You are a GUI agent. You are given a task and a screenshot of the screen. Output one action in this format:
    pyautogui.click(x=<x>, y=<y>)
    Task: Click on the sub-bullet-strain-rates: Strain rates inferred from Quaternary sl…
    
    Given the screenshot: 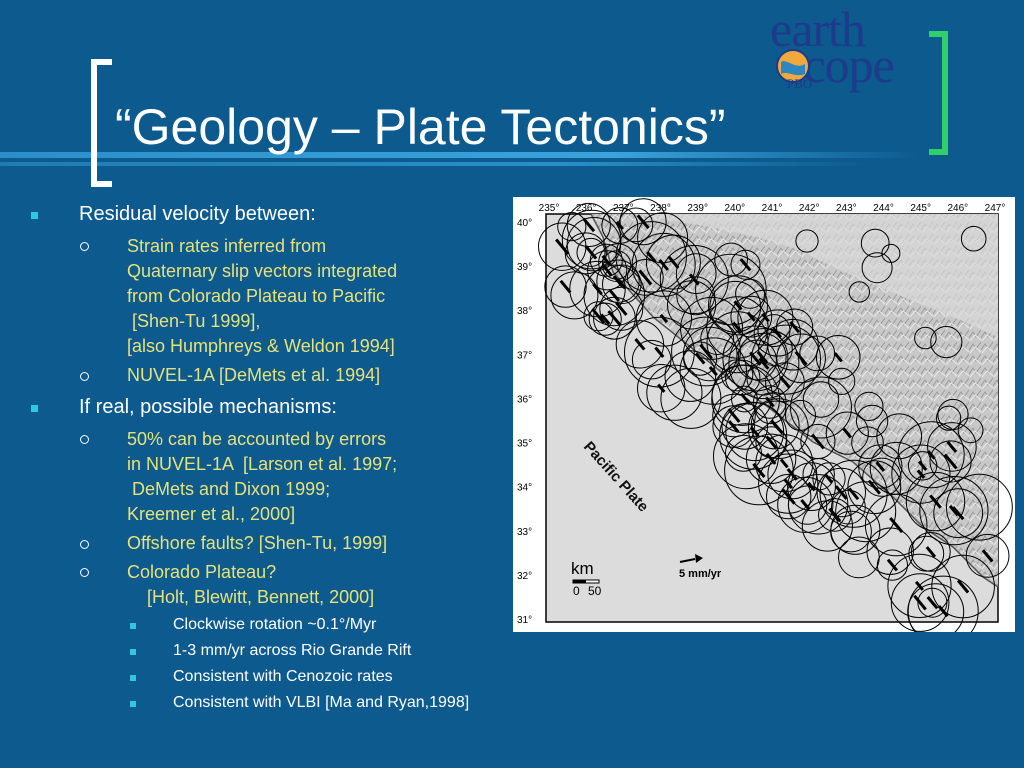 What is the action you would take?
    pyautogui.click(x=262, y=296)
    